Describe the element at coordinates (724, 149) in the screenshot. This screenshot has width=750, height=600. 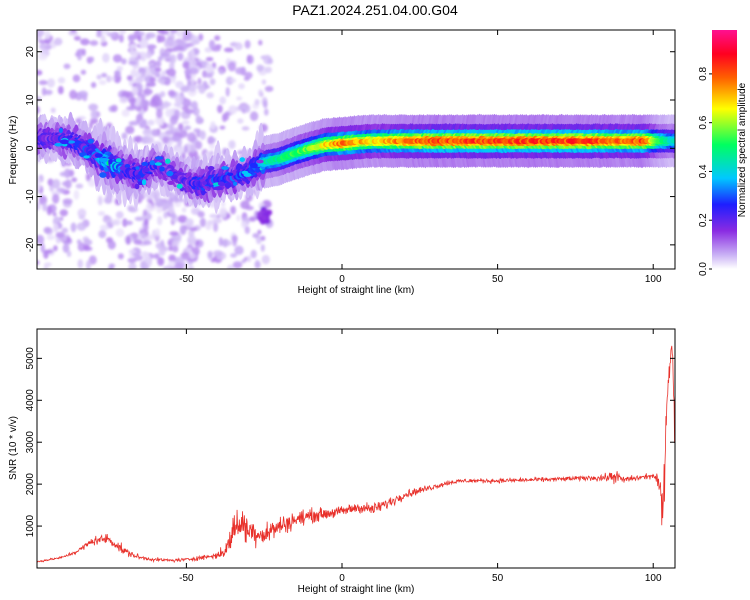
I see `colorbar-gradient-bar` at that location.